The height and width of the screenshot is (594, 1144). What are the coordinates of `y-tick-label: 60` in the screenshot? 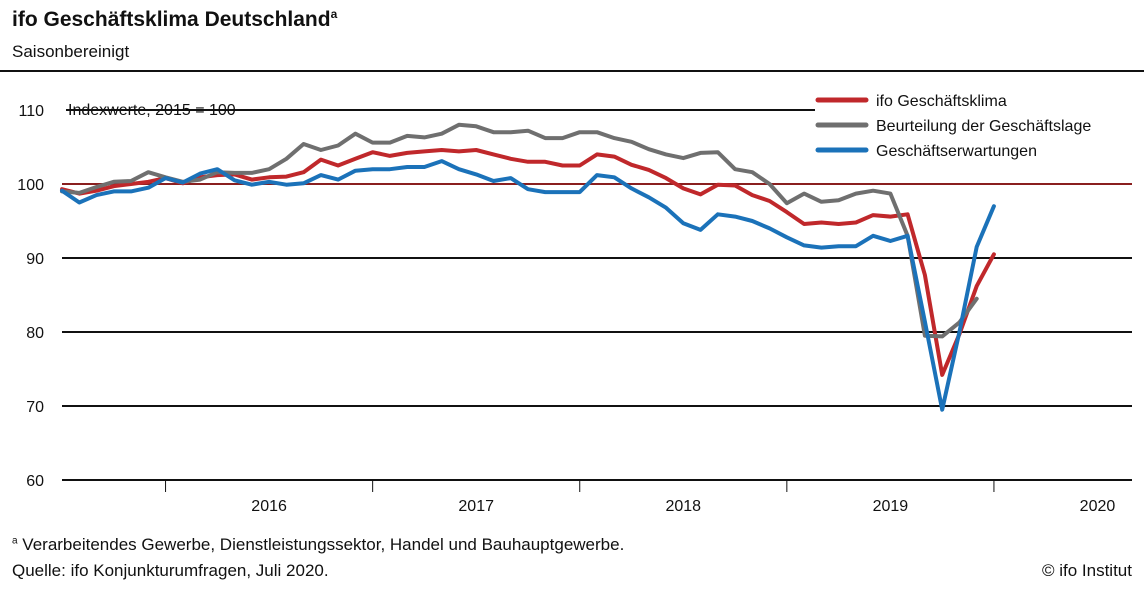 It's located at (35, 481).